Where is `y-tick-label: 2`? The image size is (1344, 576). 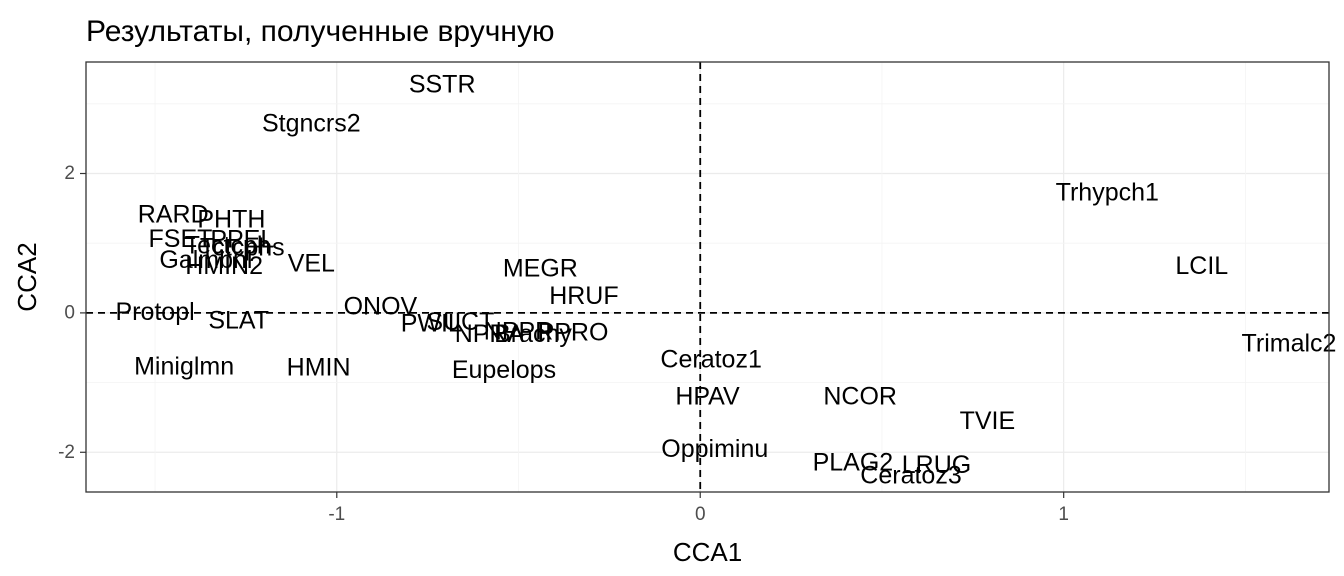
y-tick-label: 2 is located at coordinates (69, 173).